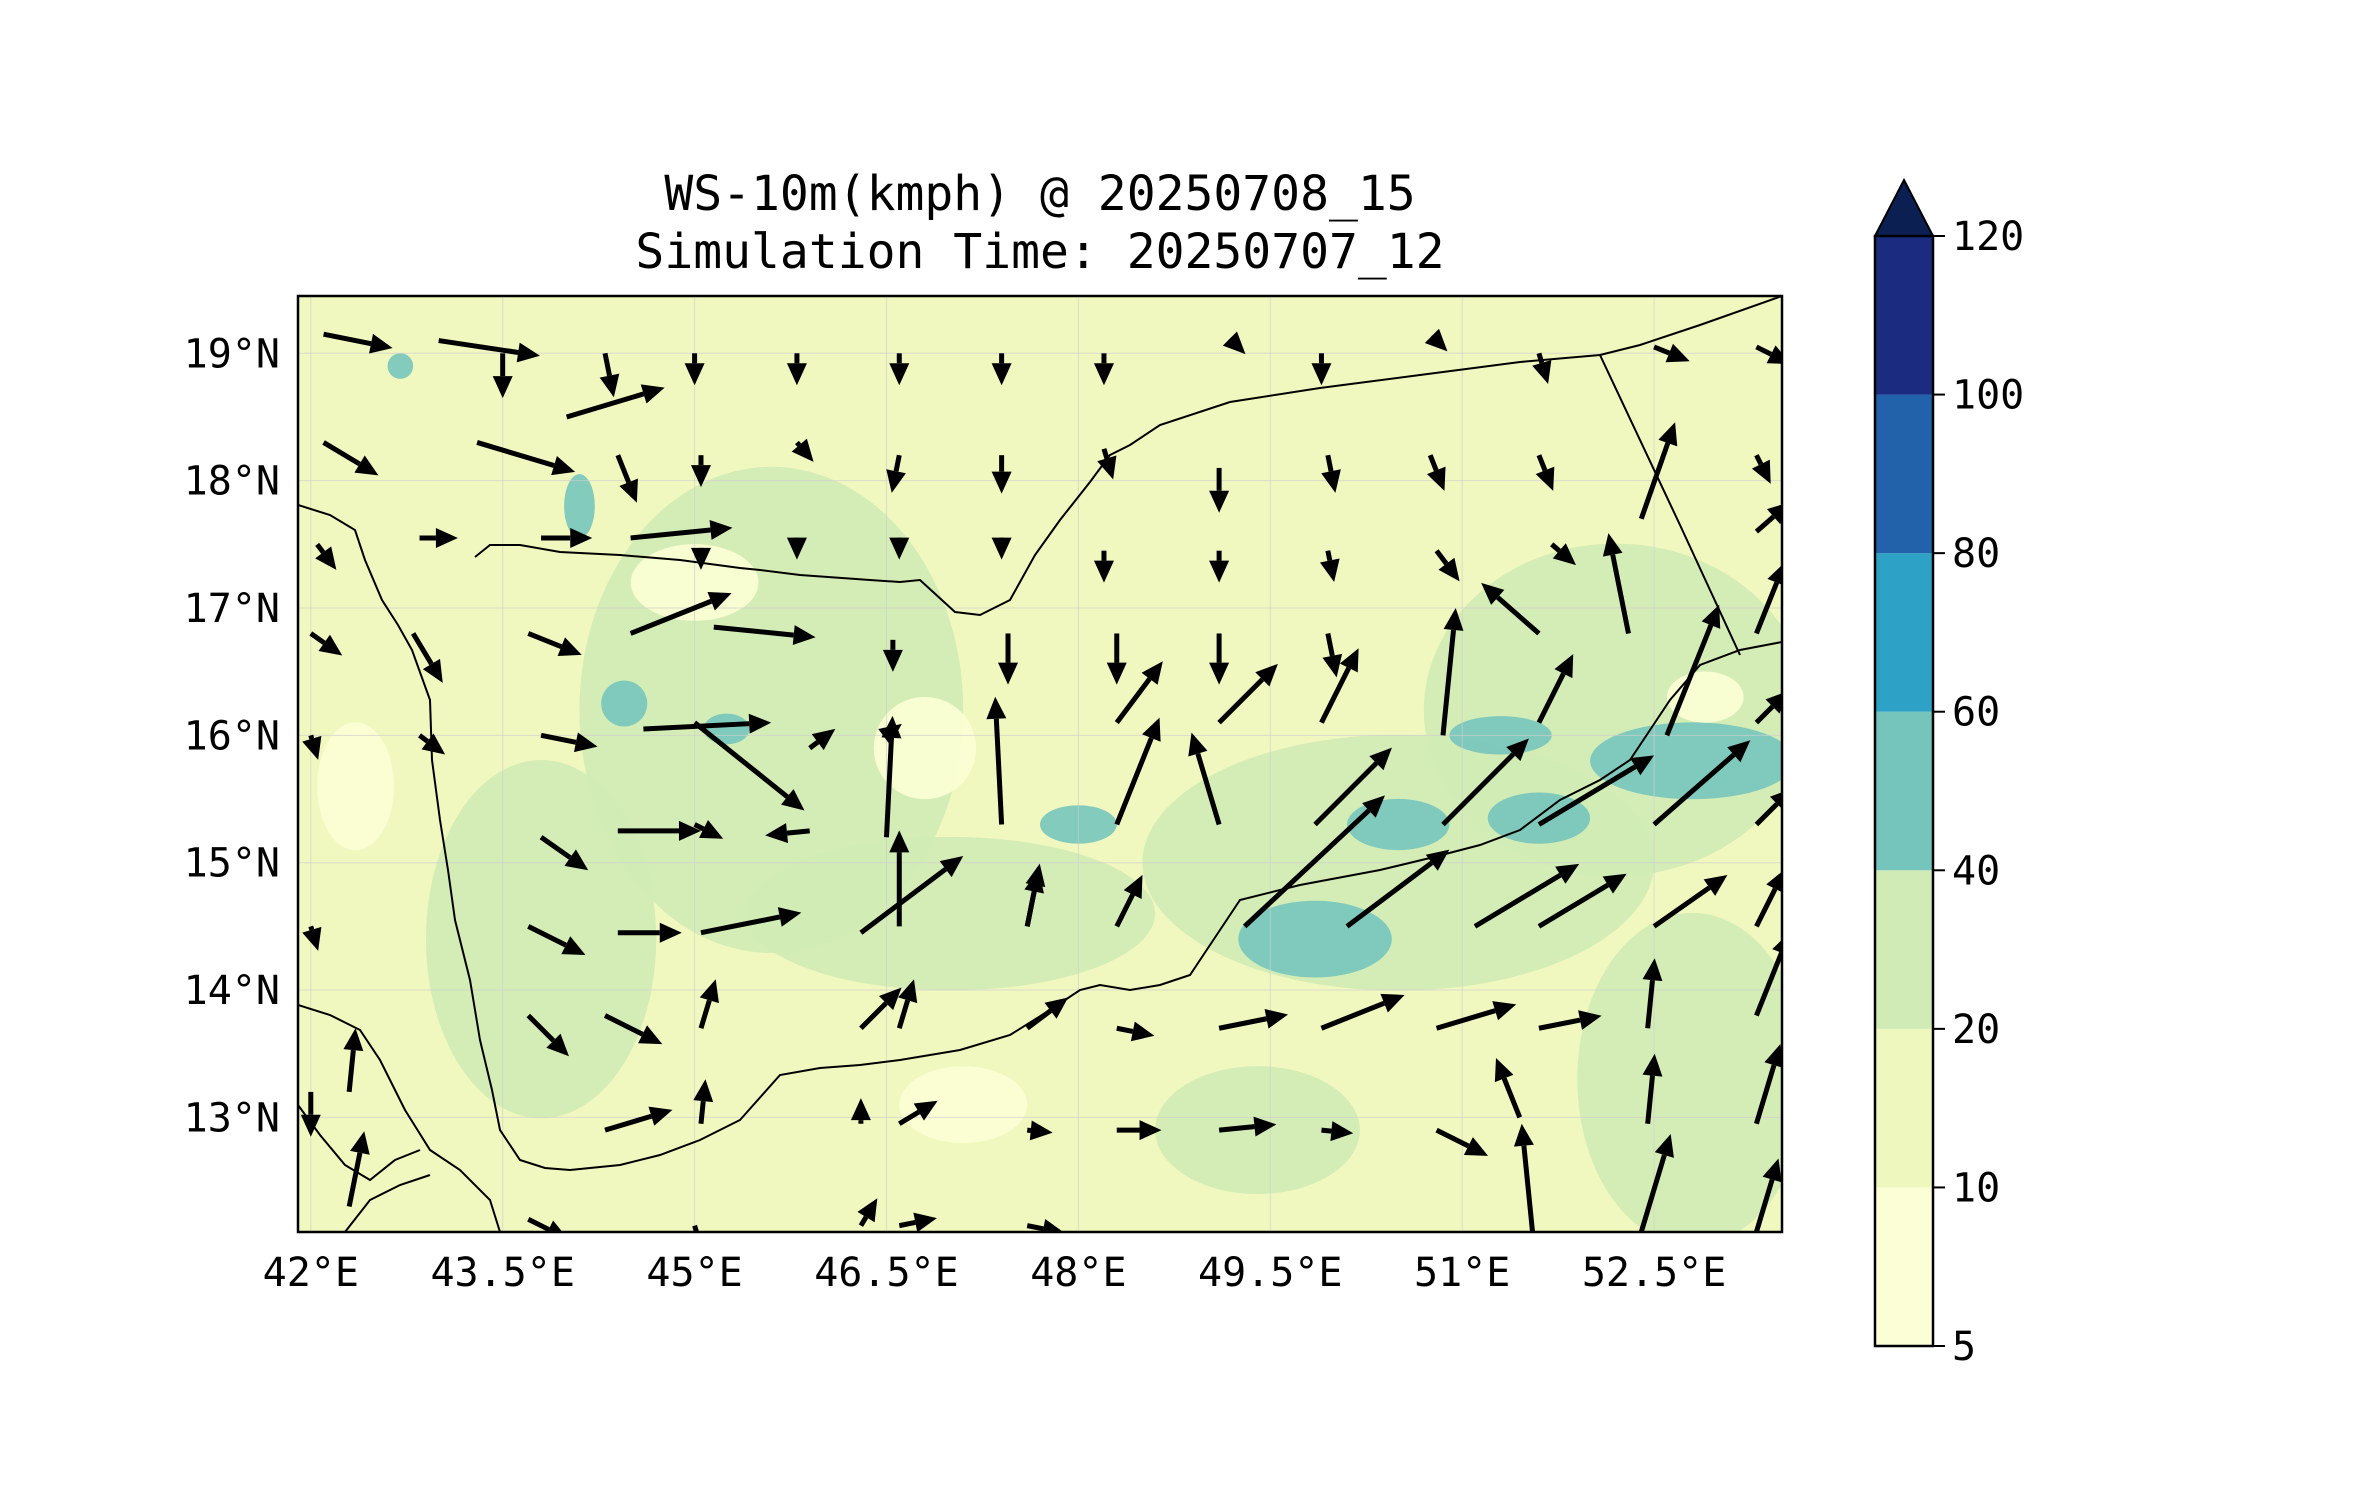 This screenshot has width=2371, height=1500. What do you see at coordinates (886, 1273) in the screenshot?
I see `lon-tick-label-3: 46.5°E` at bounding box center [886, 1273].